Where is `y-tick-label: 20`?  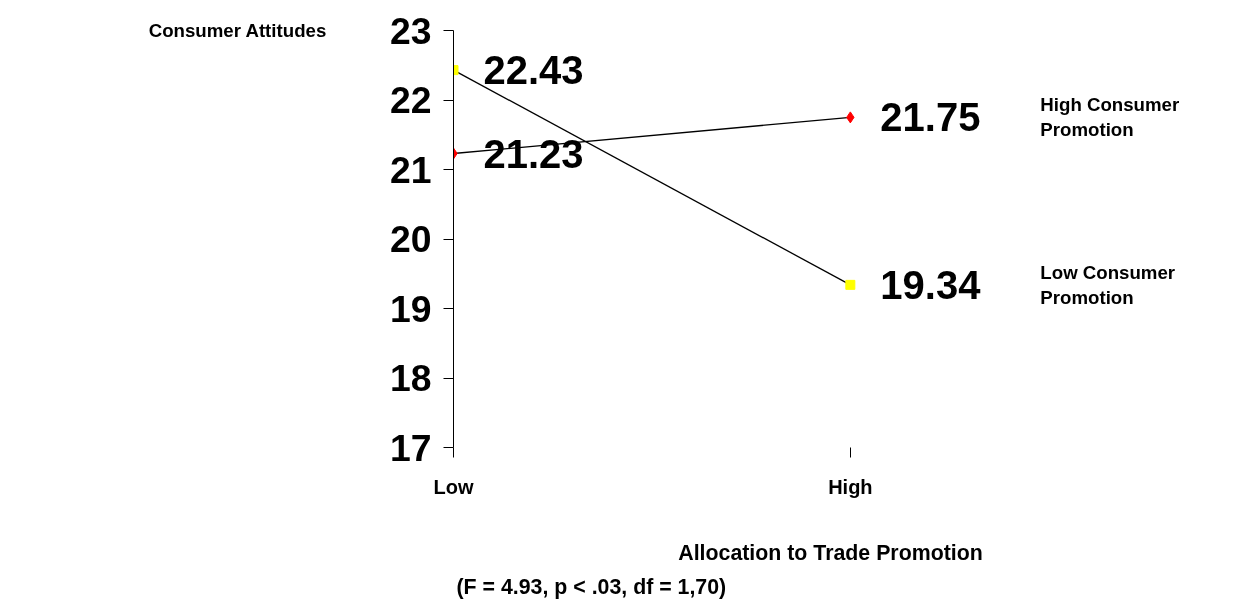 y-tick-label: 20 is located at coordinates (410, 239).